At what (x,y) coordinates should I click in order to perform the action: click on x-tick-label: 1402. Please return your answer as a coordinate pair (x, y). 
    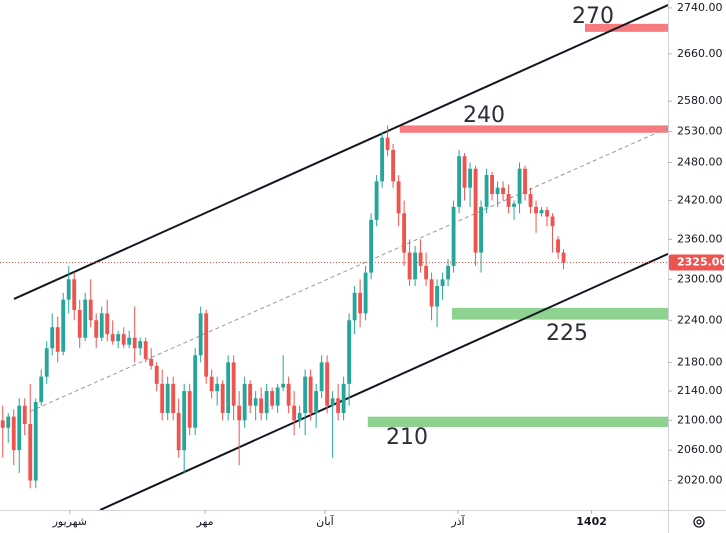
    Looking at the image, I should click on (591, 521).